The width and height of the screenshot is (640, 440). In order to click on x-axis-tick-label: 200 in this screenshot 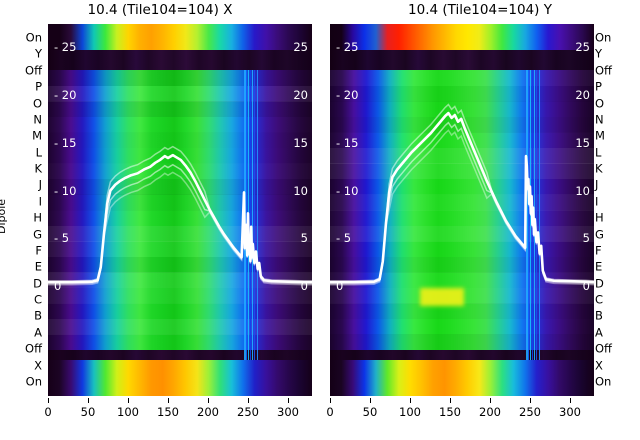, I will do `click(208, 412)`.